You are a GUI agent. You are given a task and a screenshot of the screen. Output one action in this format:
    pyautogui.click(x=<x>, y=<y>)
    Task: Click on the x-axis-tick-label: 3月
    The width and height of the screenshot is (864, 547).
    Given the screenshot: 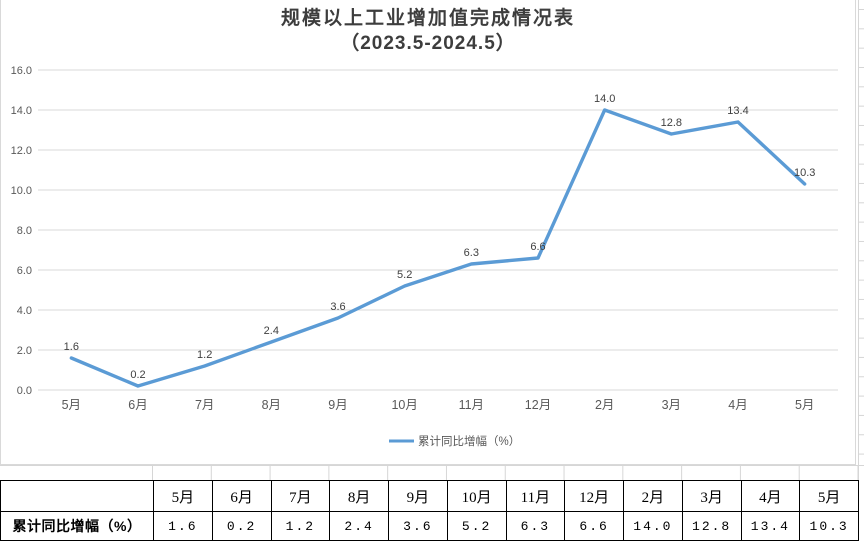 What is the action you would take?
    pyautogui.click(x=671, y=405)
    